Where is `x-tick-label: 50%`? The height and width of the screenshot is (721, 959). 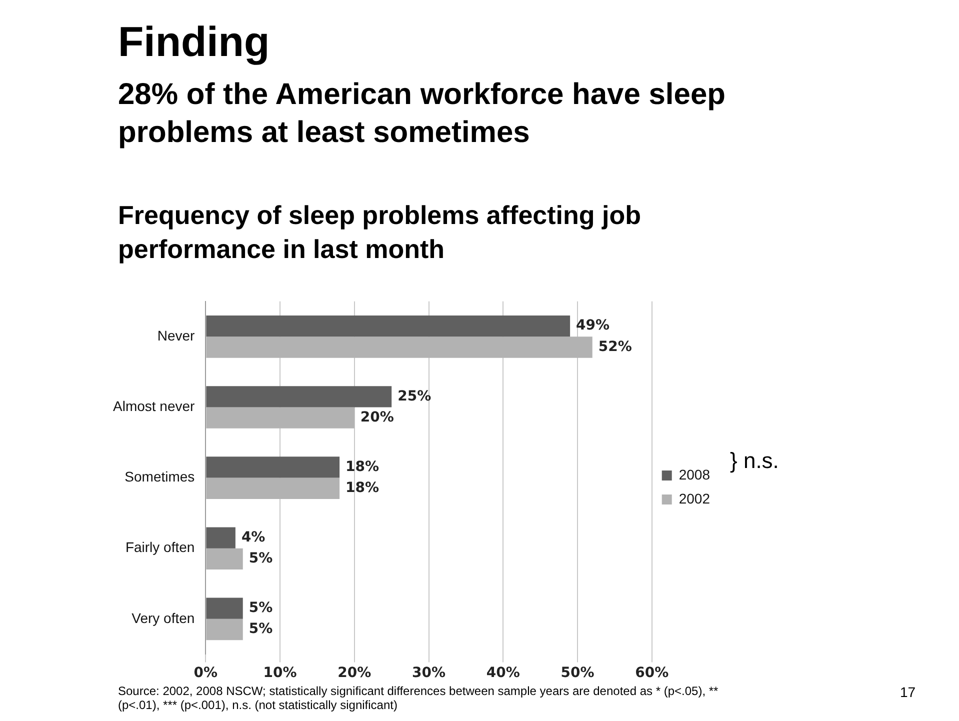
x-tick-label: 50% is located at coordinates (577, 673).